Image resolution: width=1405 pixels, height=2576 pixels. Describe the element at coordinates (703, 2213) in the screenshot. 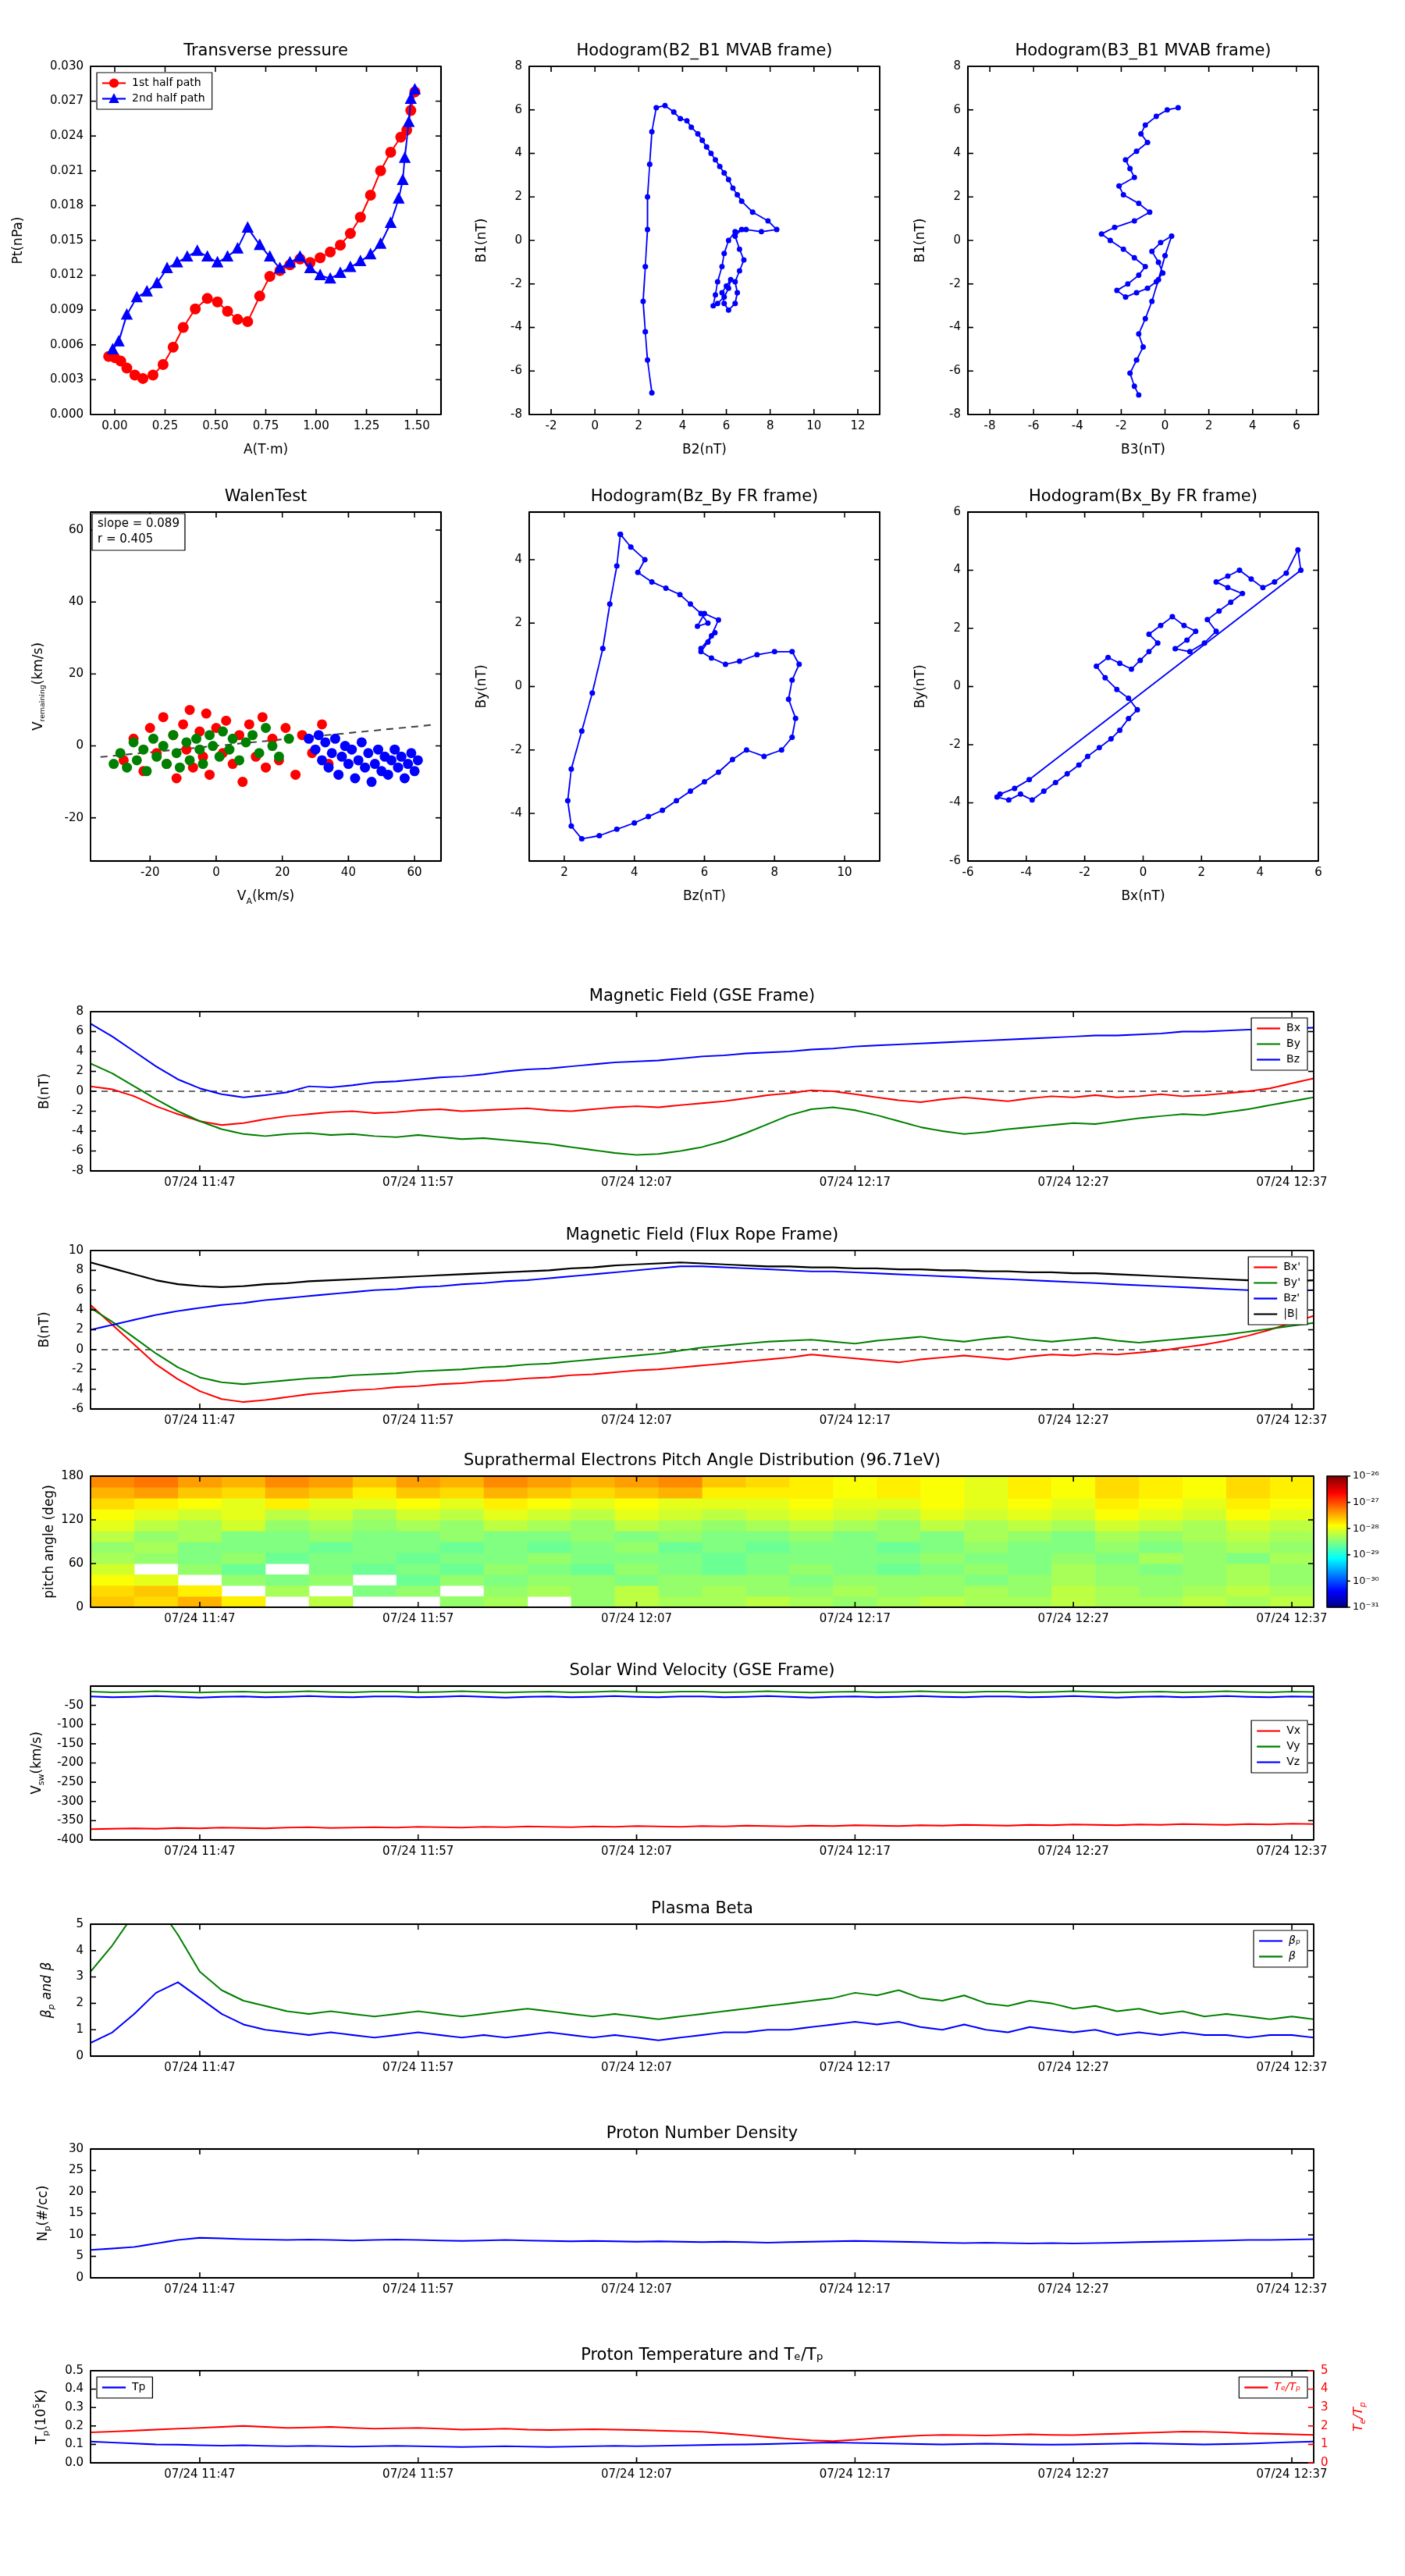

I see `proton-density-panel` at that location.